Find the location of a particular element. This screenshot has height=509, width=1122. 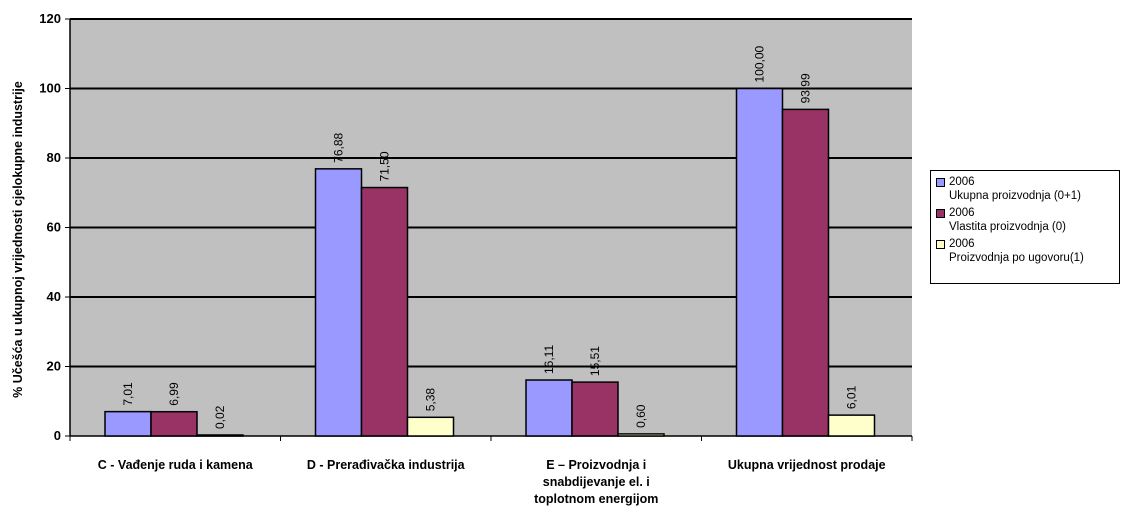

data-label: 76,88 is located at coordinates (339, 147).